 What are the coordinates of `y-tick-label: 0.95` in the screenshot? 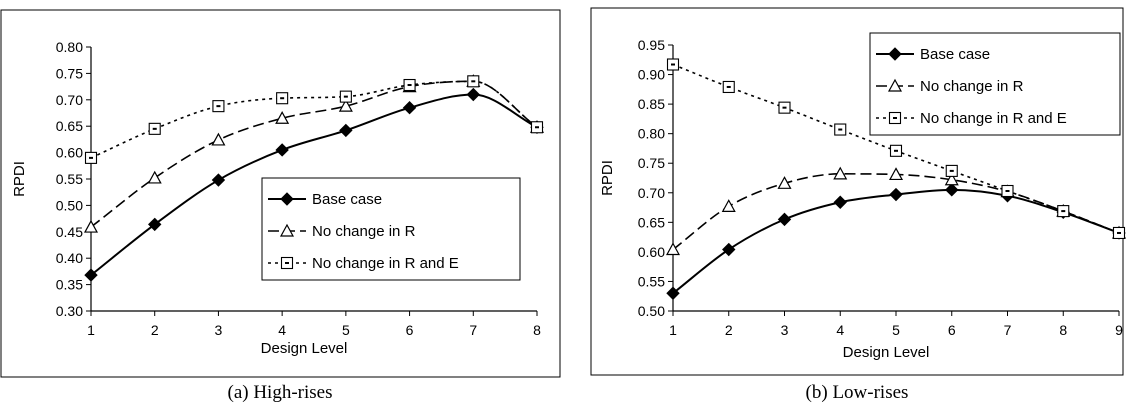 It's located at (651, 45).